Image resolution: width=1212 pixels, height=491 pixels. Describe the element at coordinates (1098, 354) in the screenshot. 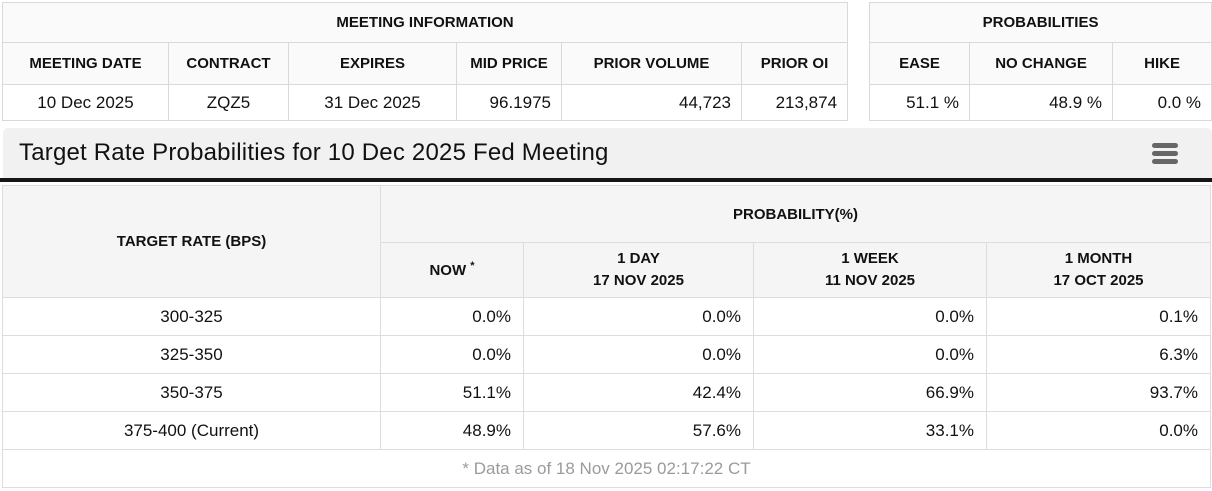

I see `one-month-probability: 6.3%` at that location.